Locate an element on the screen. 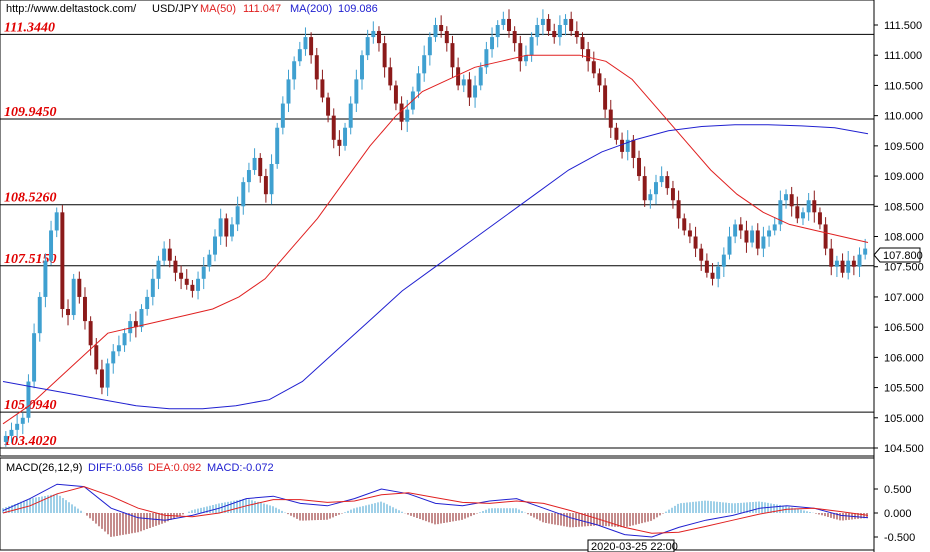  macd-title: MACD(26,12,9) is located at coordinates (44, 468).